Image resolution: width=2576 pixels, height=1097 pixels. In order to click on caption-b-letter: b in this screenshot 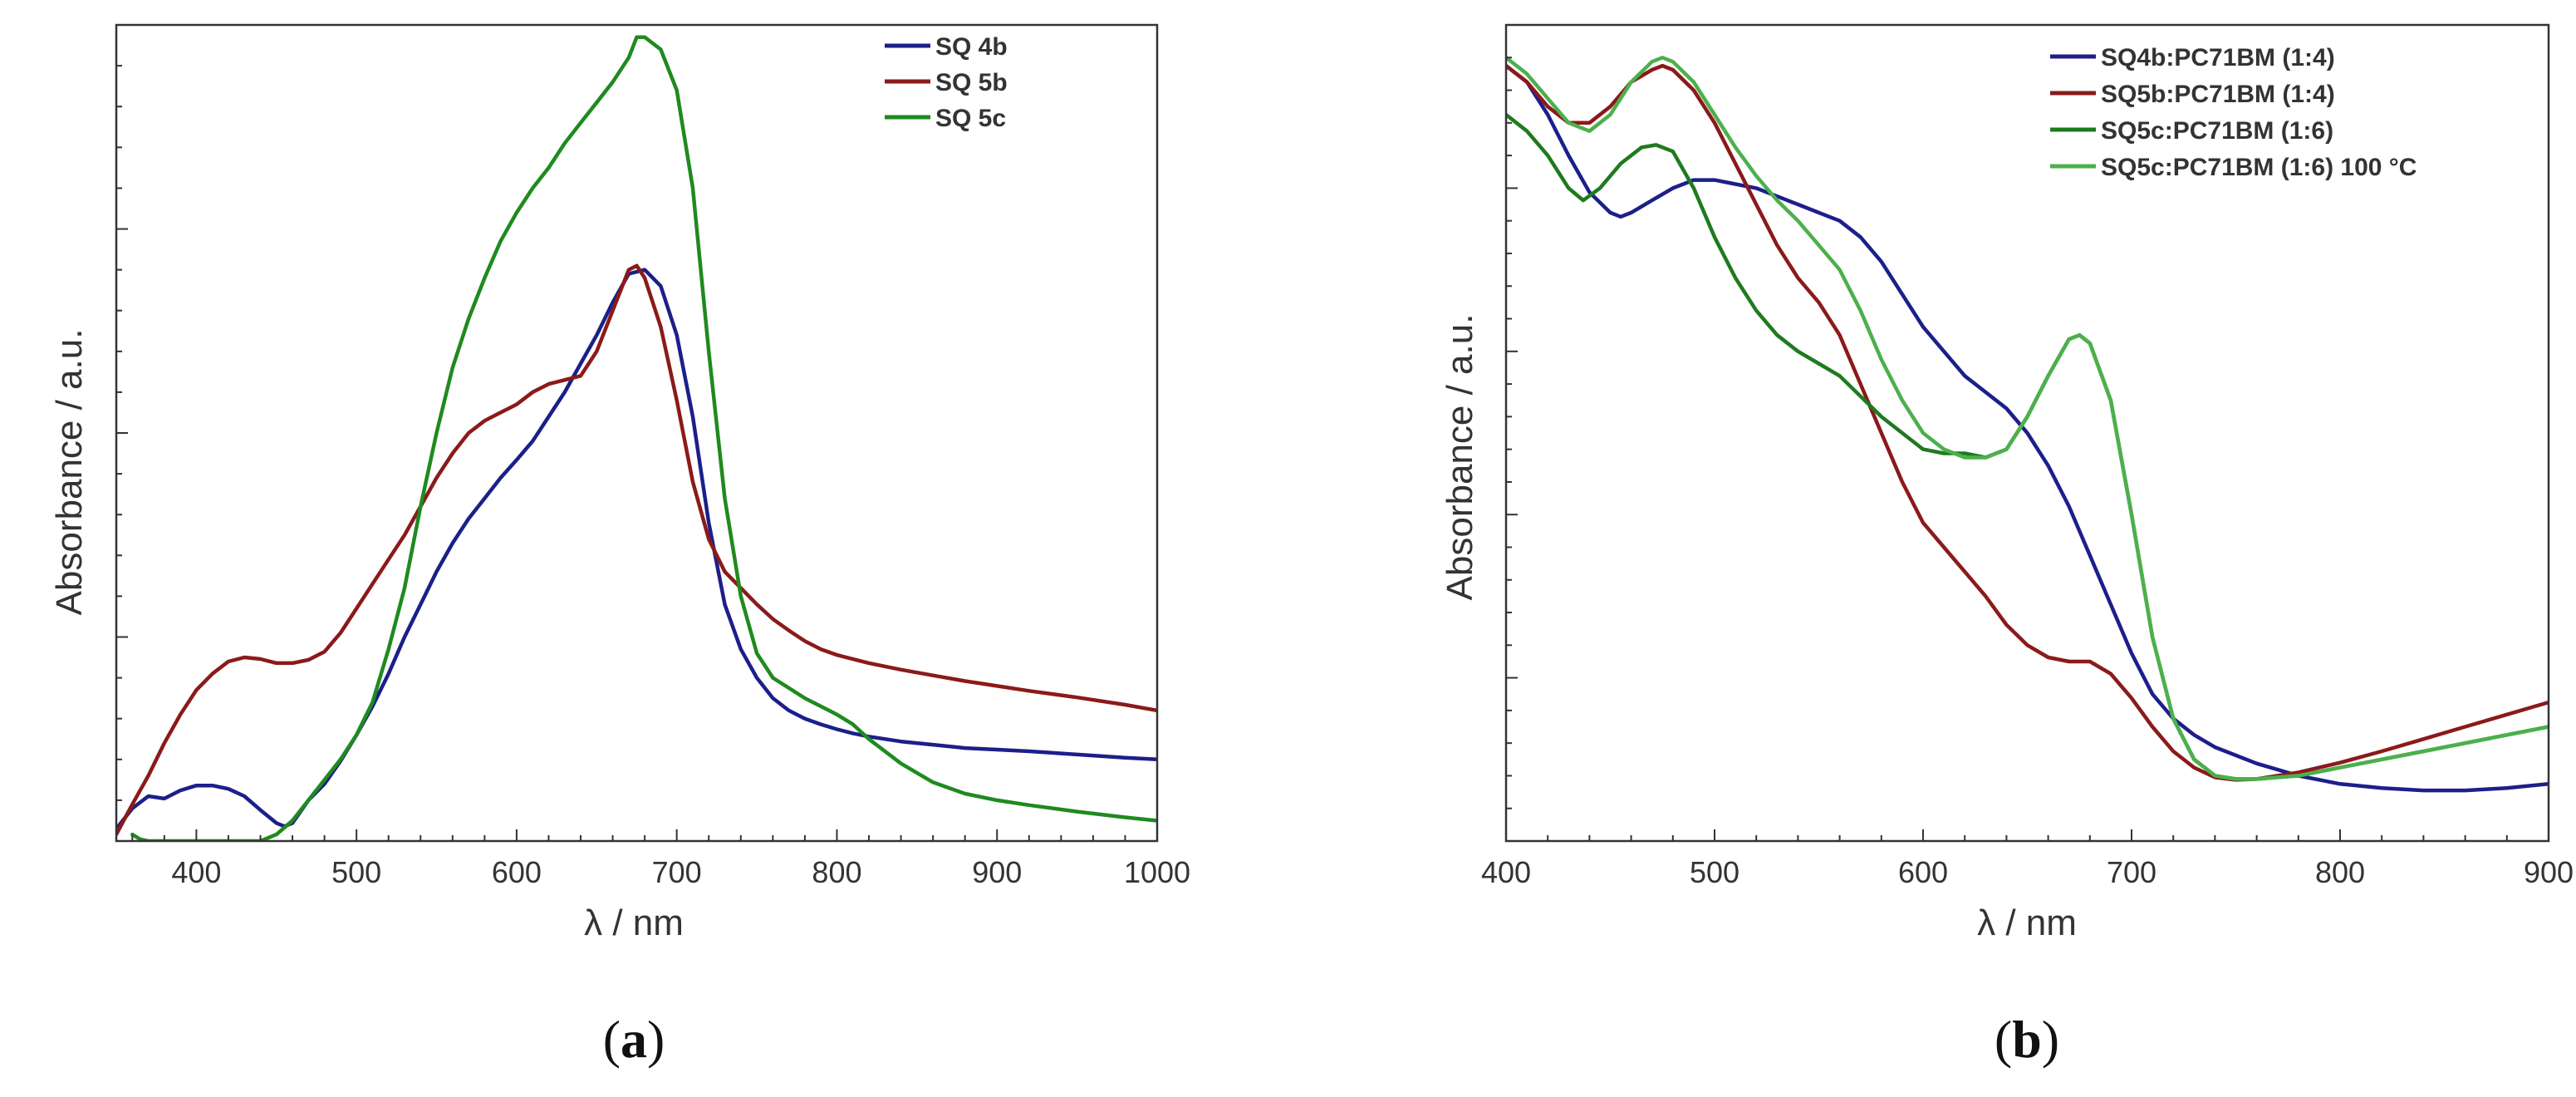, I will do `click(2027, 1039)`.